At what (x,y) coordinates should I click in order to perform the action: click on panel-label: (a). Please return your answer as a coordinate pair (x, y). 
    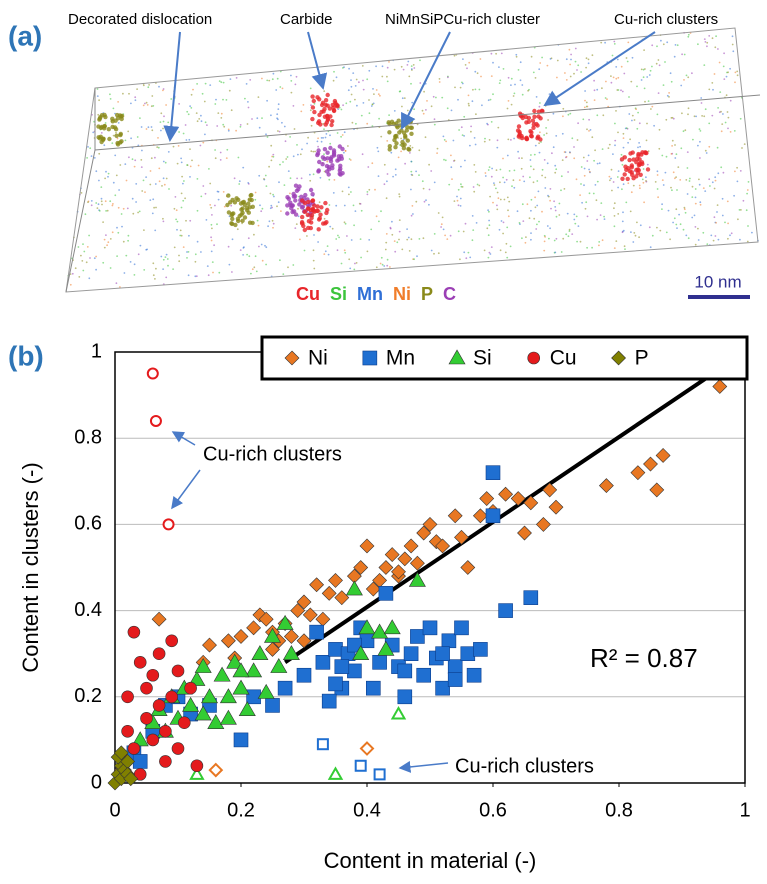
    Looking at the image, I should click on (25, 35).